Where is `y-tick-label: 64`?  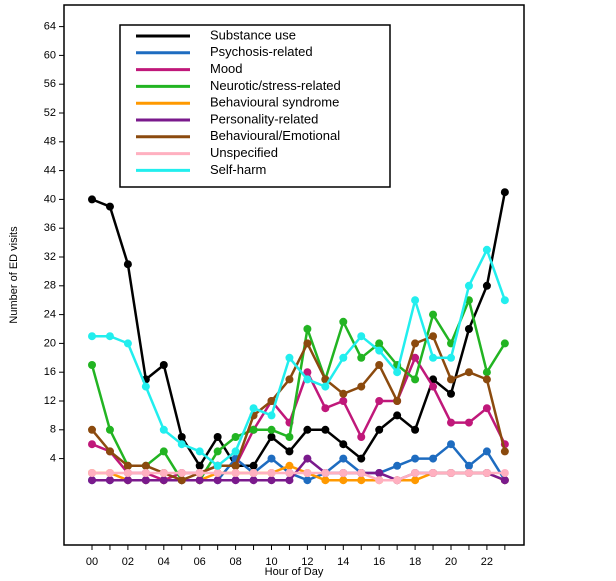
y-tick-label: 64 is located at coordinates (50, 27).